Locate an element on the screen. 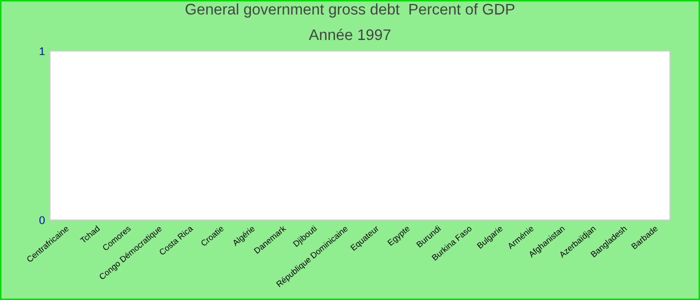 The image size is (700, 300). y-tick-label: 1 is located at coordinates (42, 51).